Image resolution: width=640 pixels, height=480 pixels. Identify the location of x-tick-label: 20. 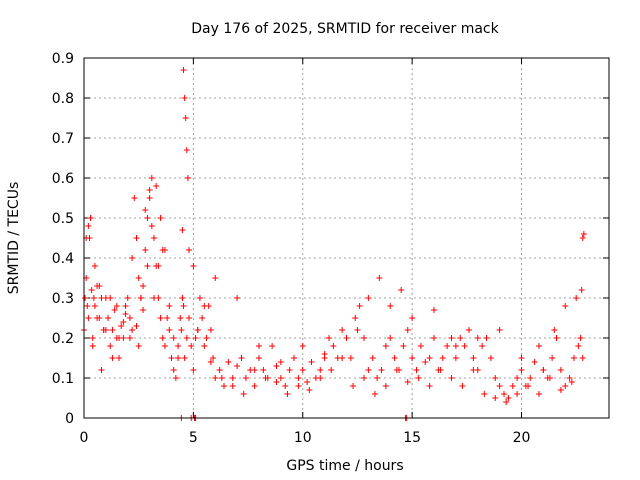
(522, 438).